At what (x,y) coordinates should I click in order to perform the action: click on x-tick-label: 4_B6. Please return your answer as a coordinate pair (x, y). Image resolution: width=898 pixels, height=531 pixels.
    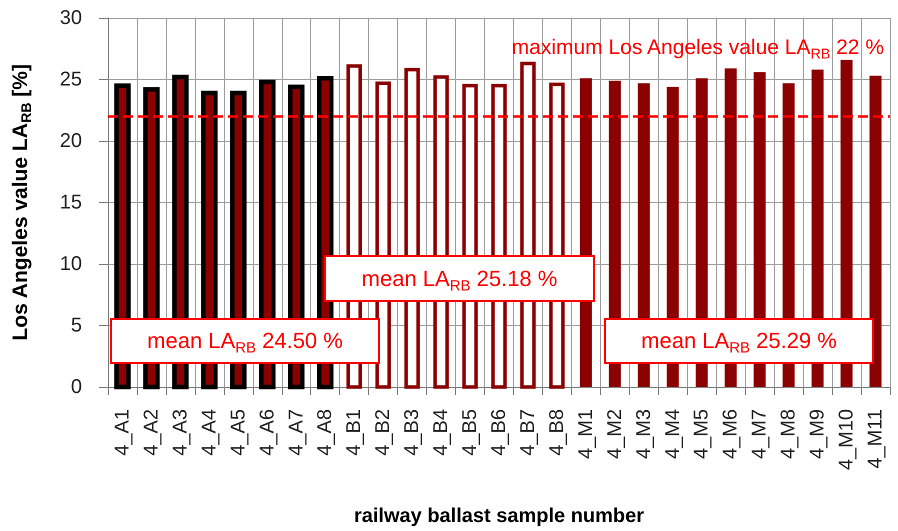
    Looking at the image, I should click on (499, 432).